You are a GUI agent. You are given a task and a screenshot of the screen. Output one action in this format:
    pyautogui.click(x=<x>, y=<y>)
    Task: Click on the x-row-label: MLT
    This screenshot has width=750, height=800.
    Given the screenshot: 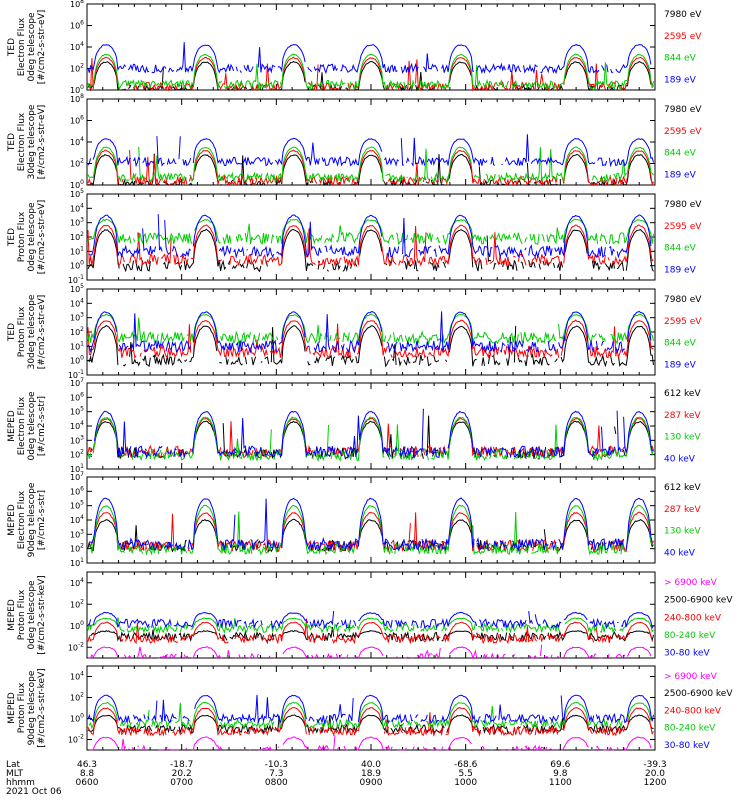 What is the action you would take?
    pyautogui.click(x=15, y=774)
    